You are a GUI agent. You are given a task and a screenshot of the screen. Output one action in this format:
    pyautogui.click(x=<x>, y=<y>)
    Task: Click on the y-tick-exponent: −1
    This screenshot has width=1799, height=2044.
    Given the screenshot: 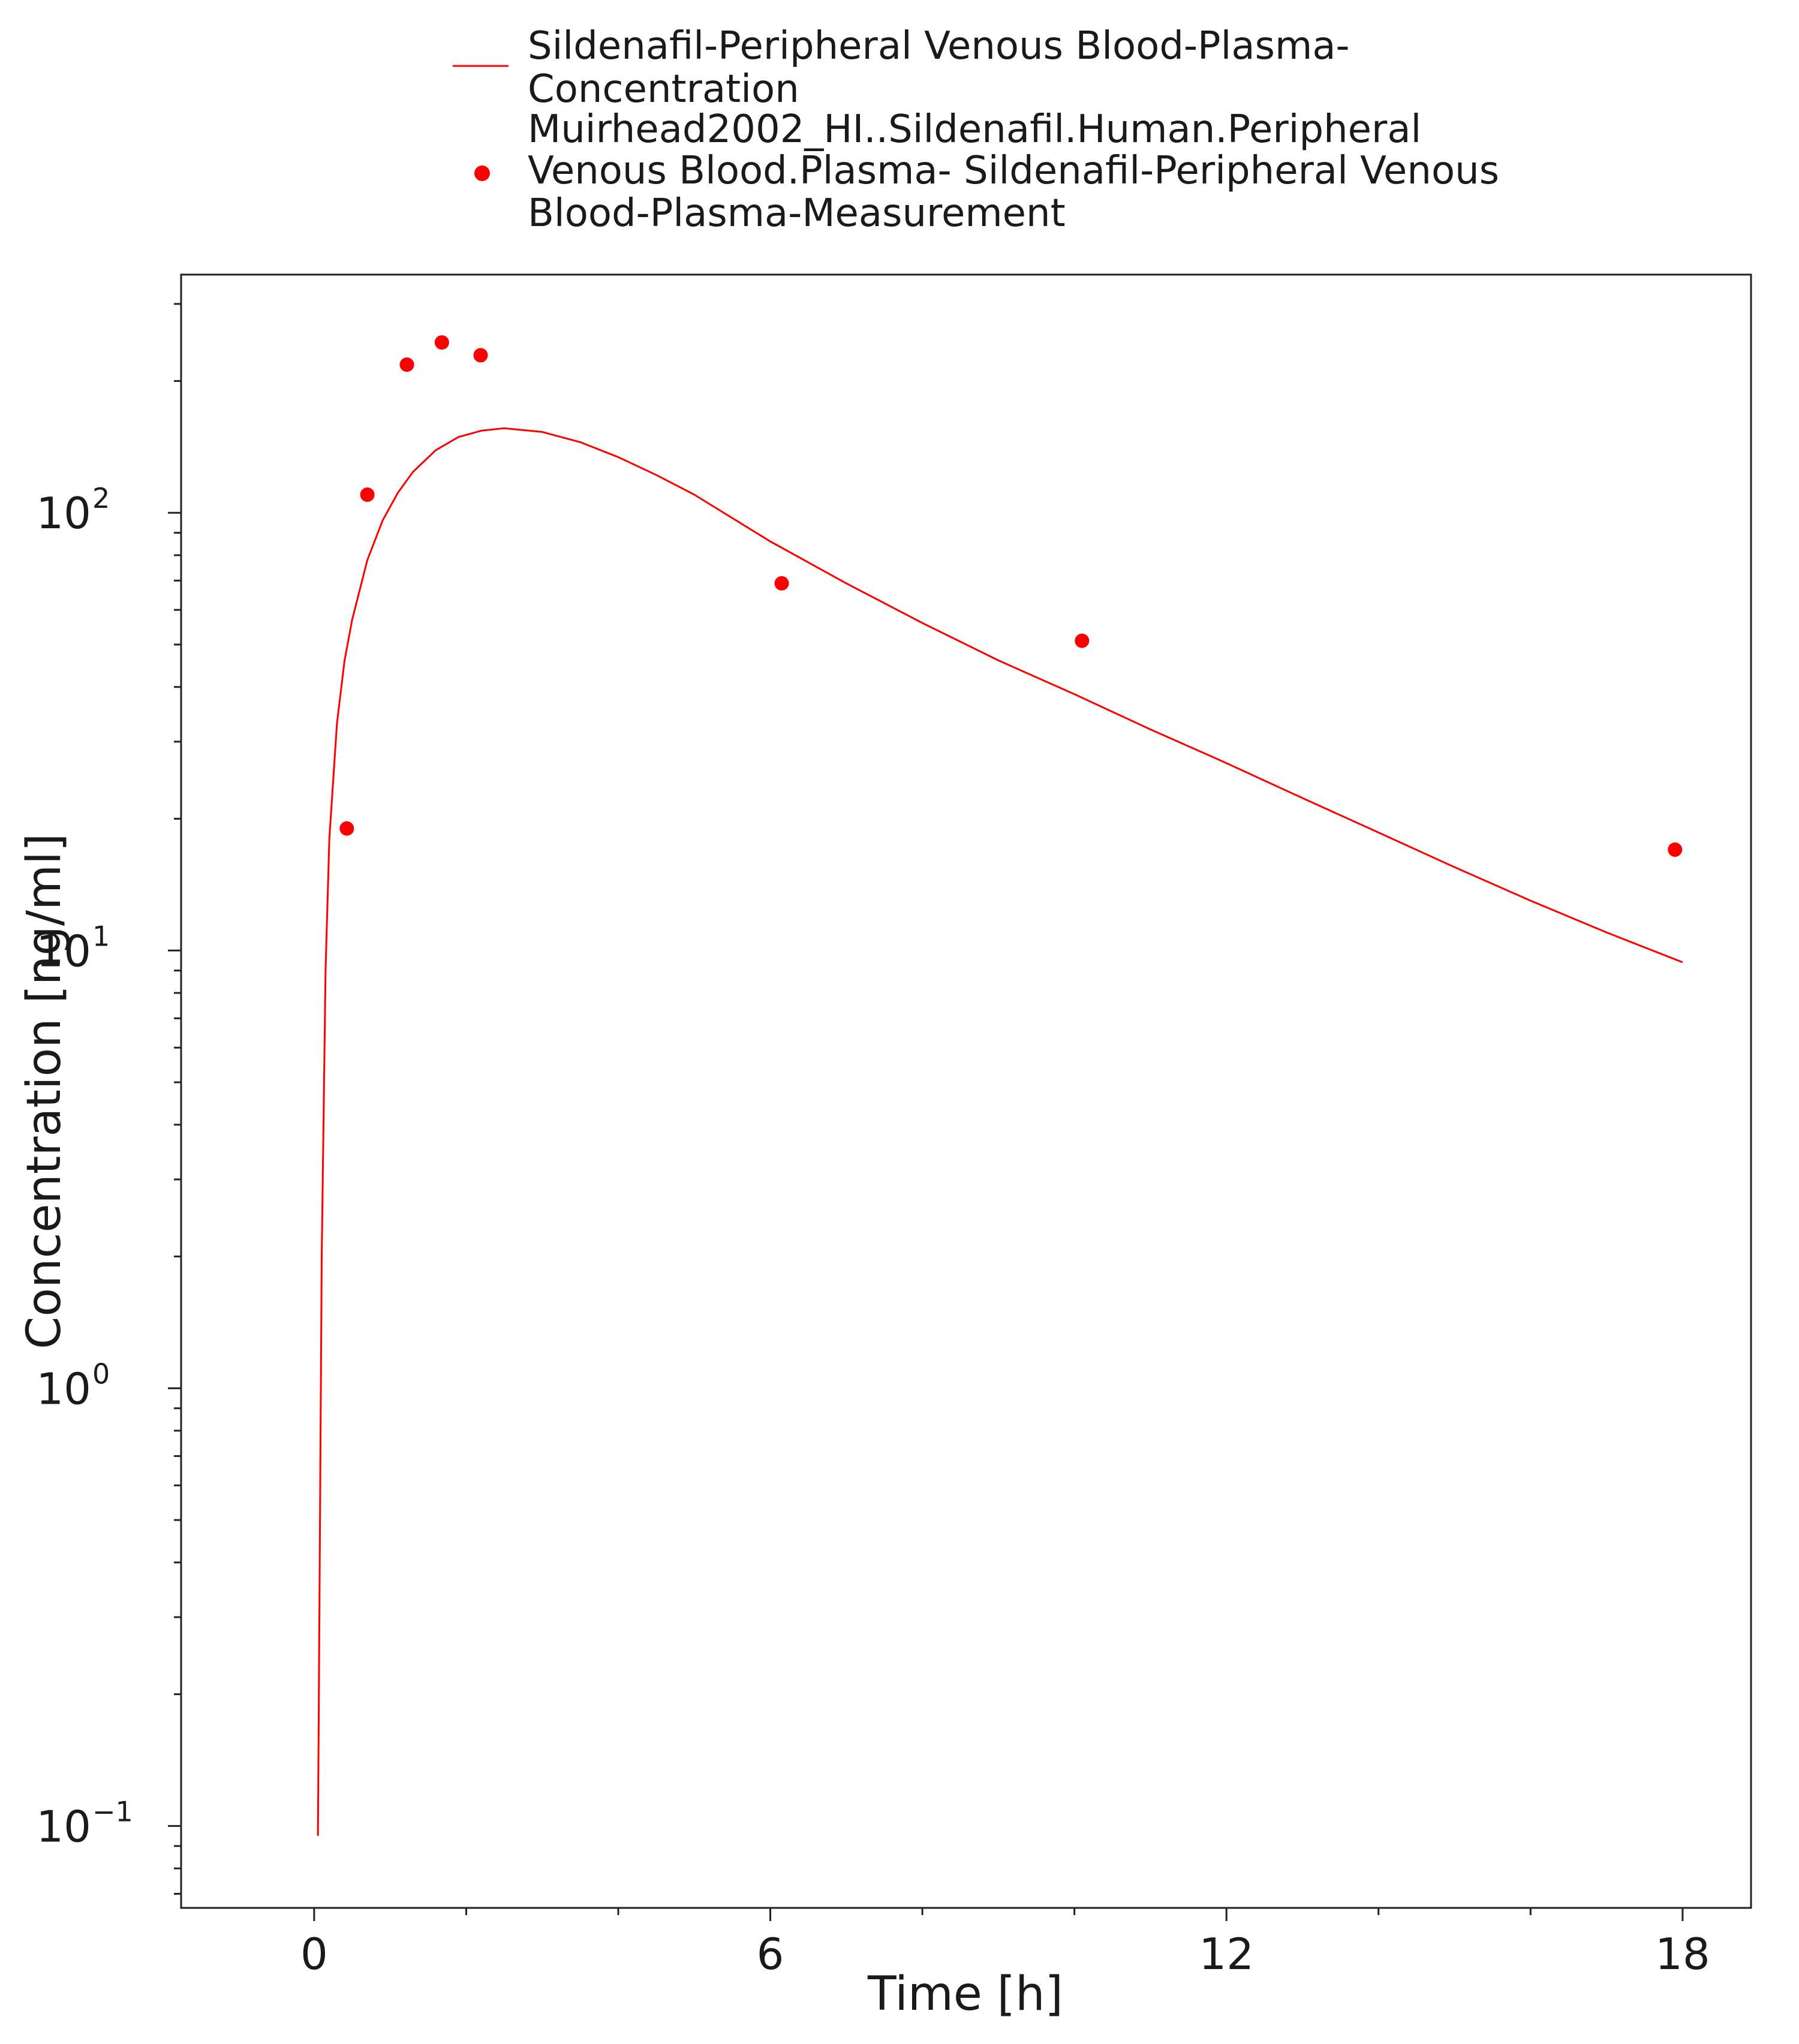 What is the action you would take?
    pyautogui.click(x=112, y=1811)
    